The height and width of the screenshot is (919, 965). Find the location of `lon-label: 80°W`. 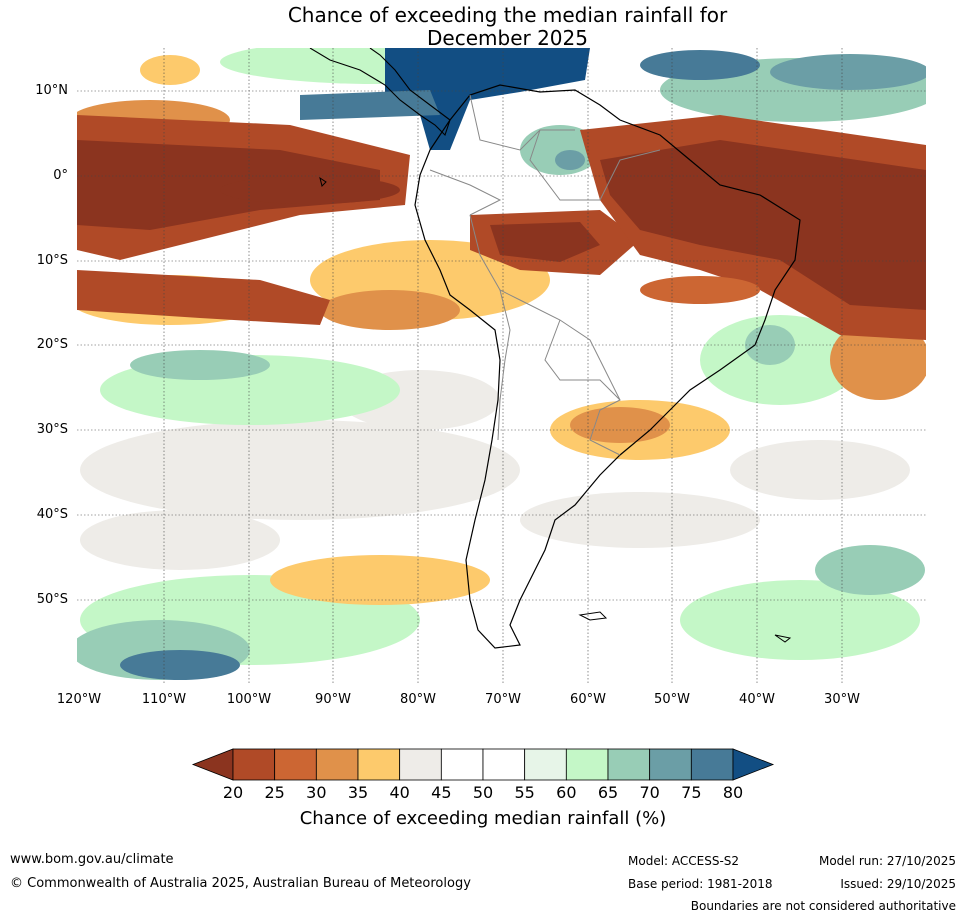

lon-label: 80°W is located at coordinates (418, 699).